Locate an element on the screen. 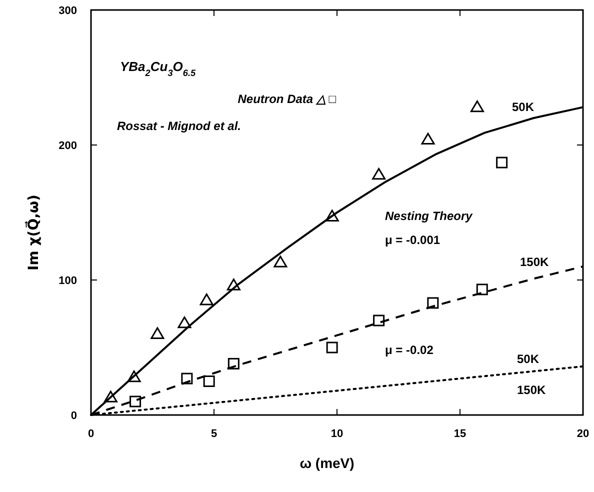  x-tick-label: 5 is located at coordinates (214, 434).